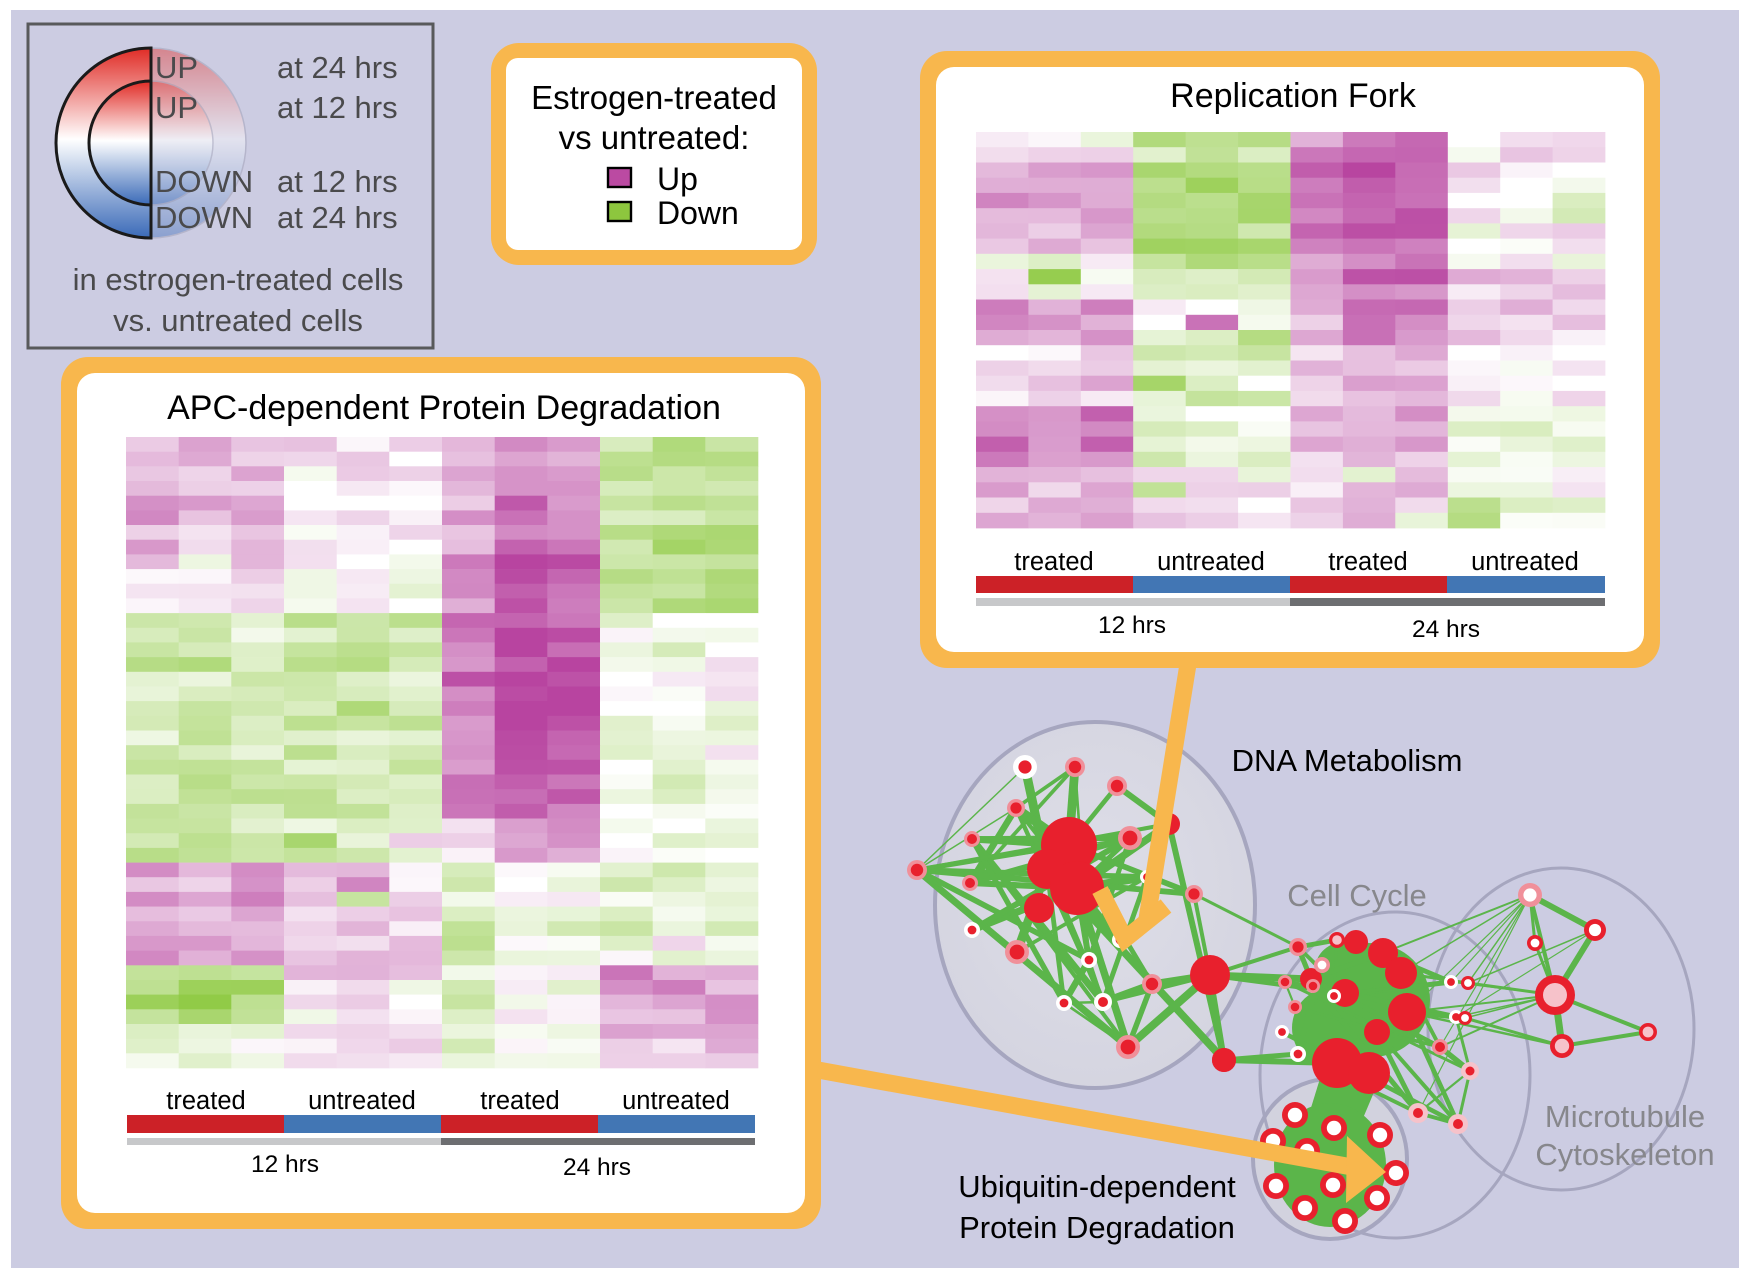  I want to click on svg-text: Microtubule, so click(1625, 1116).